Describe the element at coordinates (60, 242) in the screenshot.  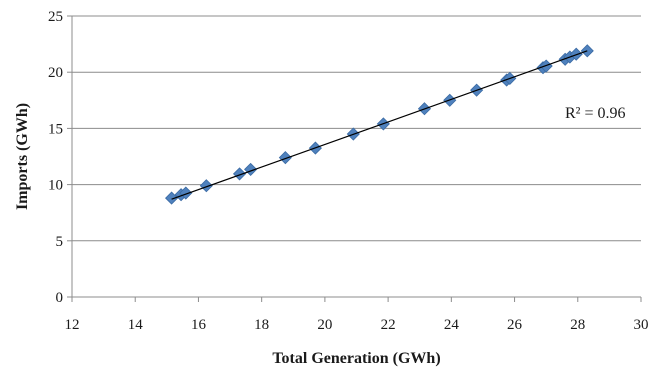
I see `y-tick-label: 5` at that location.